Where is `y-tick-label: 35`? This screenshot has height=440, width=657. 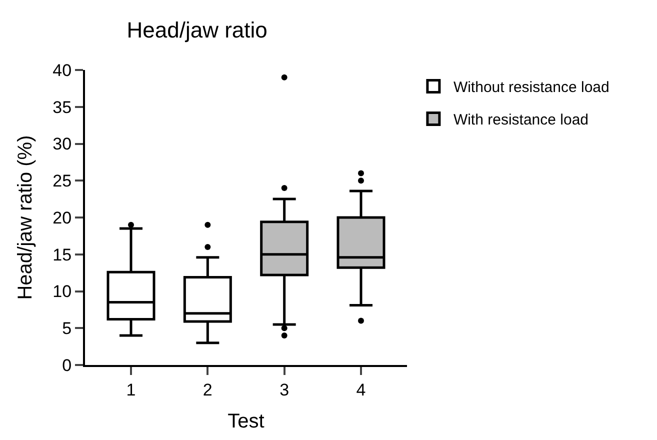 y-tick-label: 35 is located at coordinates (62, 107).